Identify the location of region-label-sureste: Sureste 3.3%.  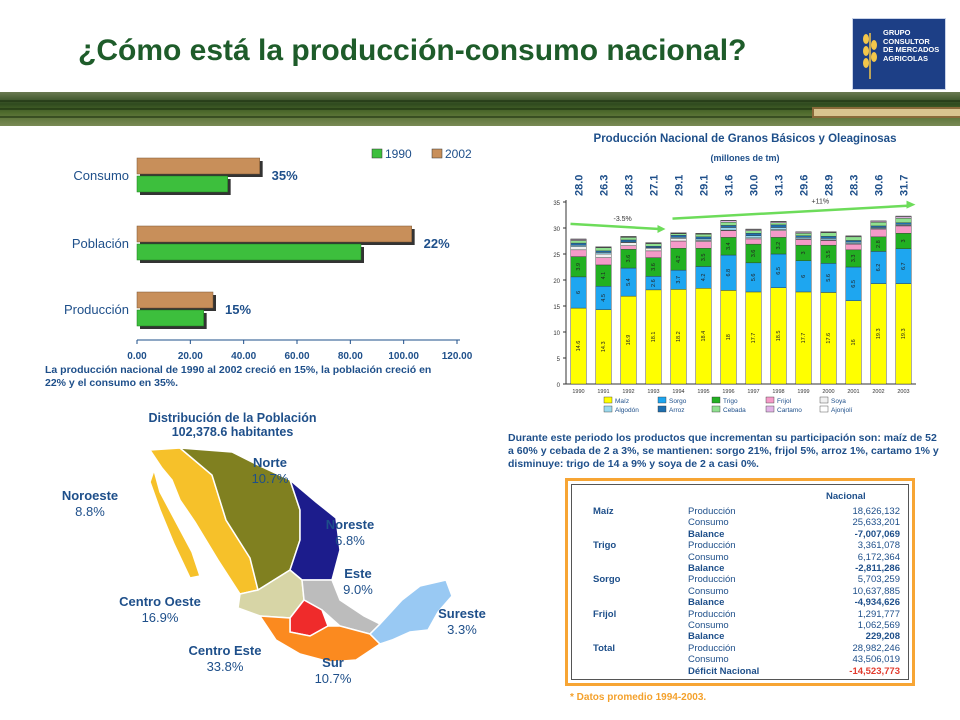
(462, 622).